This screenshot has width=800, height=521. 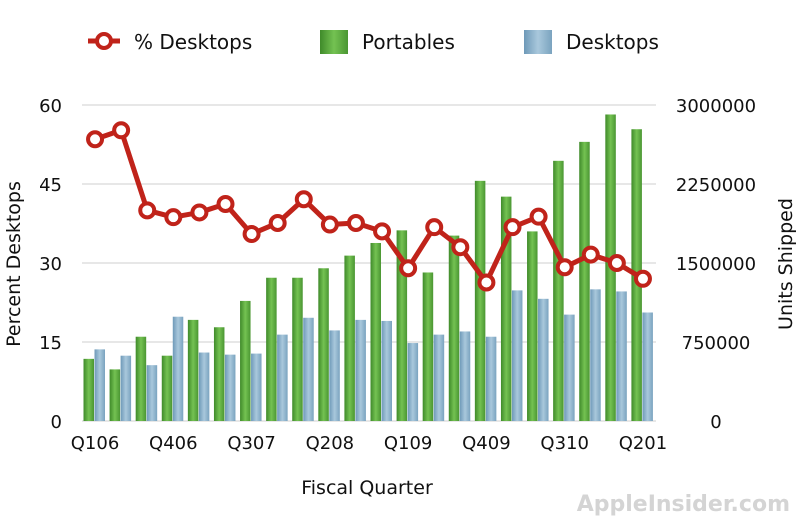 I want to click on x-axis-tick-label: Q406, so click(x=173, y=443).